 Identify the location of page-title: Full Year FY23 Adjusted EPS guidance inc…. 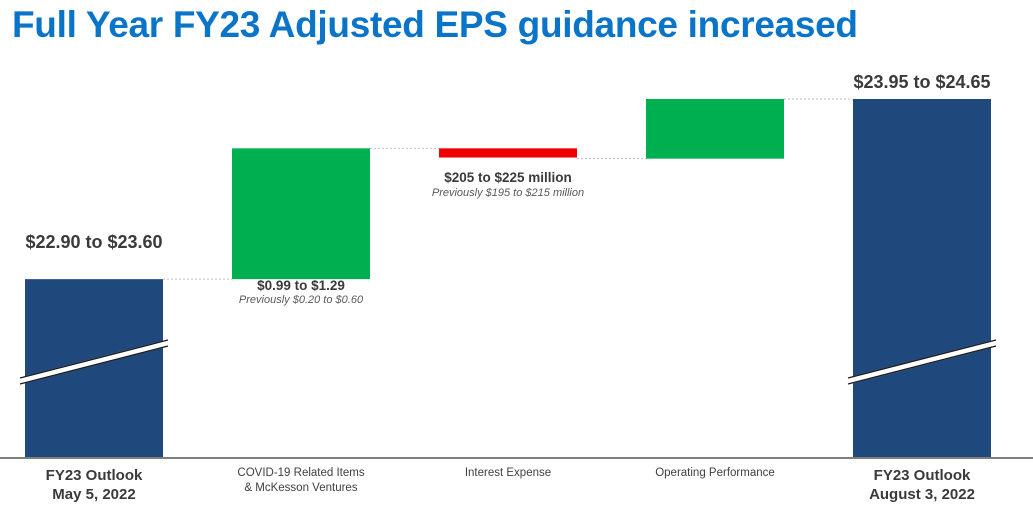
(435, 24).